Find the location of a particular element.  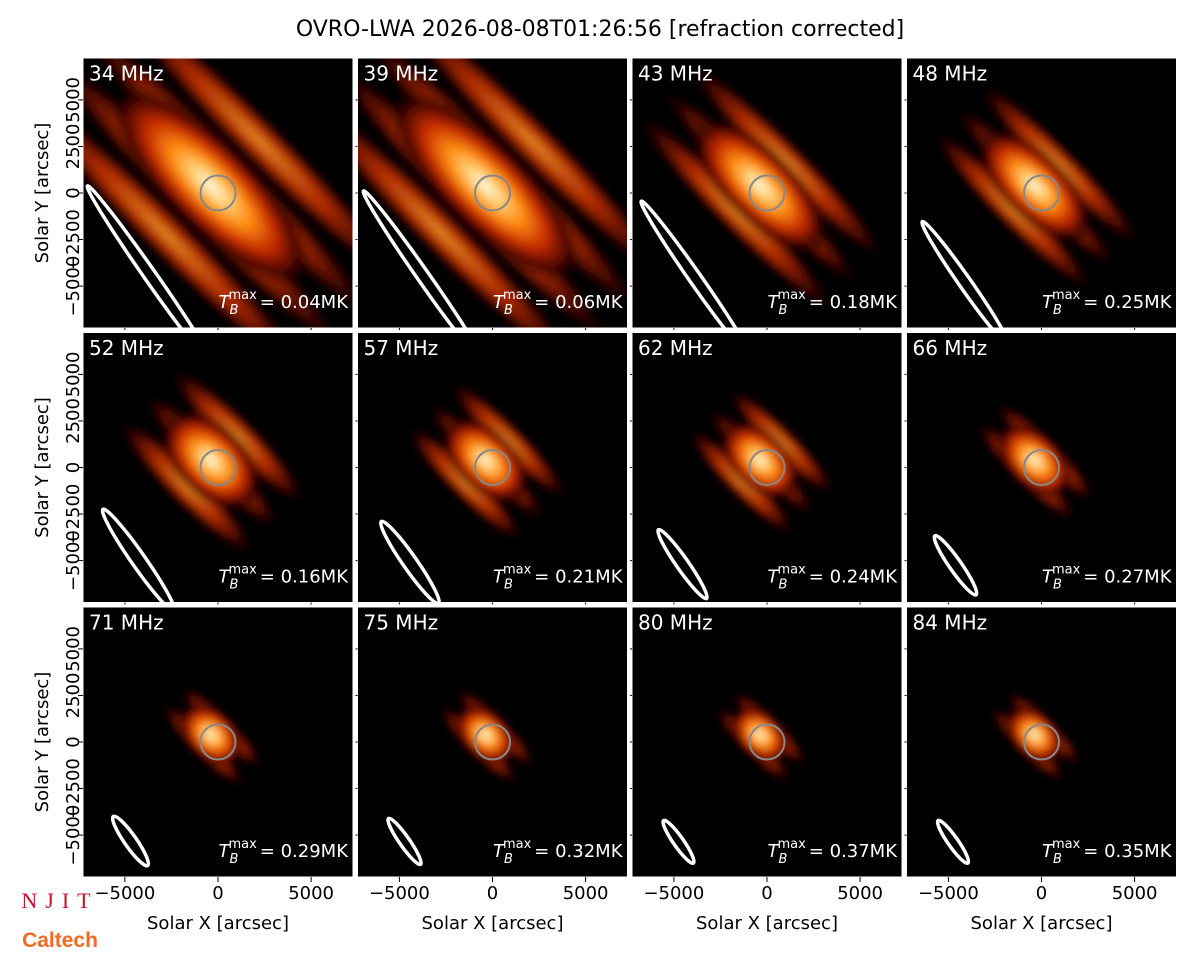

panel-title: 43 MHz is located at coordinates (675, 74).